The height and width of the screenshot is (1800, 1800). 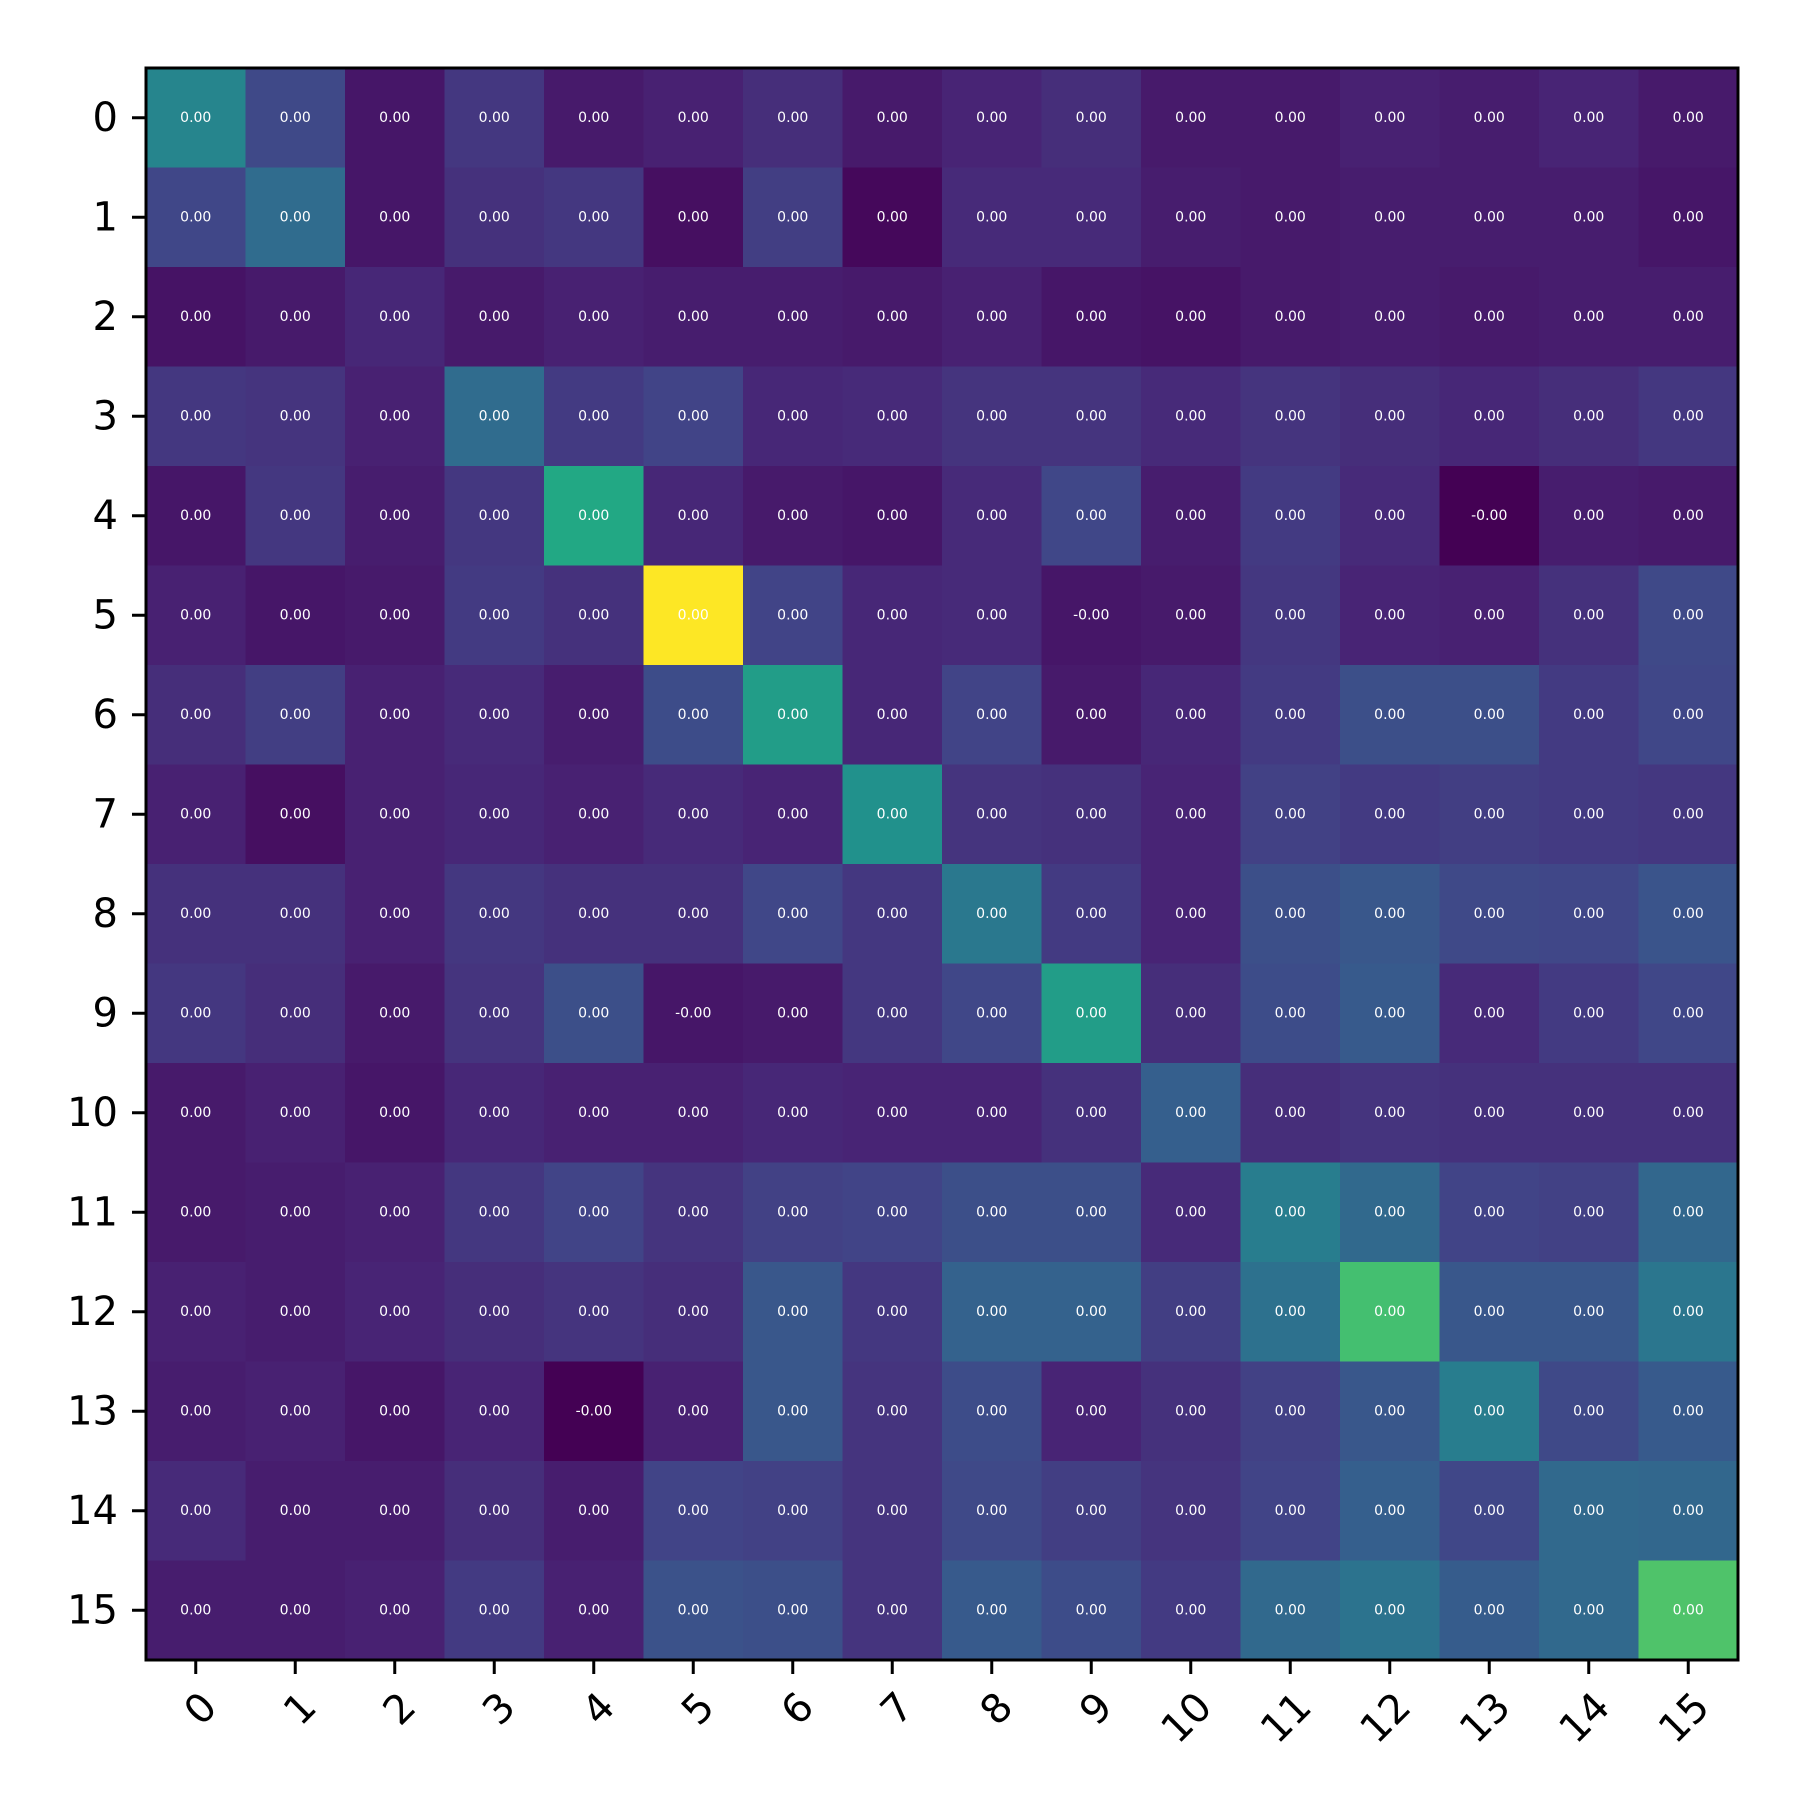 What do you see at coordinates (593, 715) in the screenshot?
I see `cell-value-label-6-4: 0.00` at bounding box center [593, 715].